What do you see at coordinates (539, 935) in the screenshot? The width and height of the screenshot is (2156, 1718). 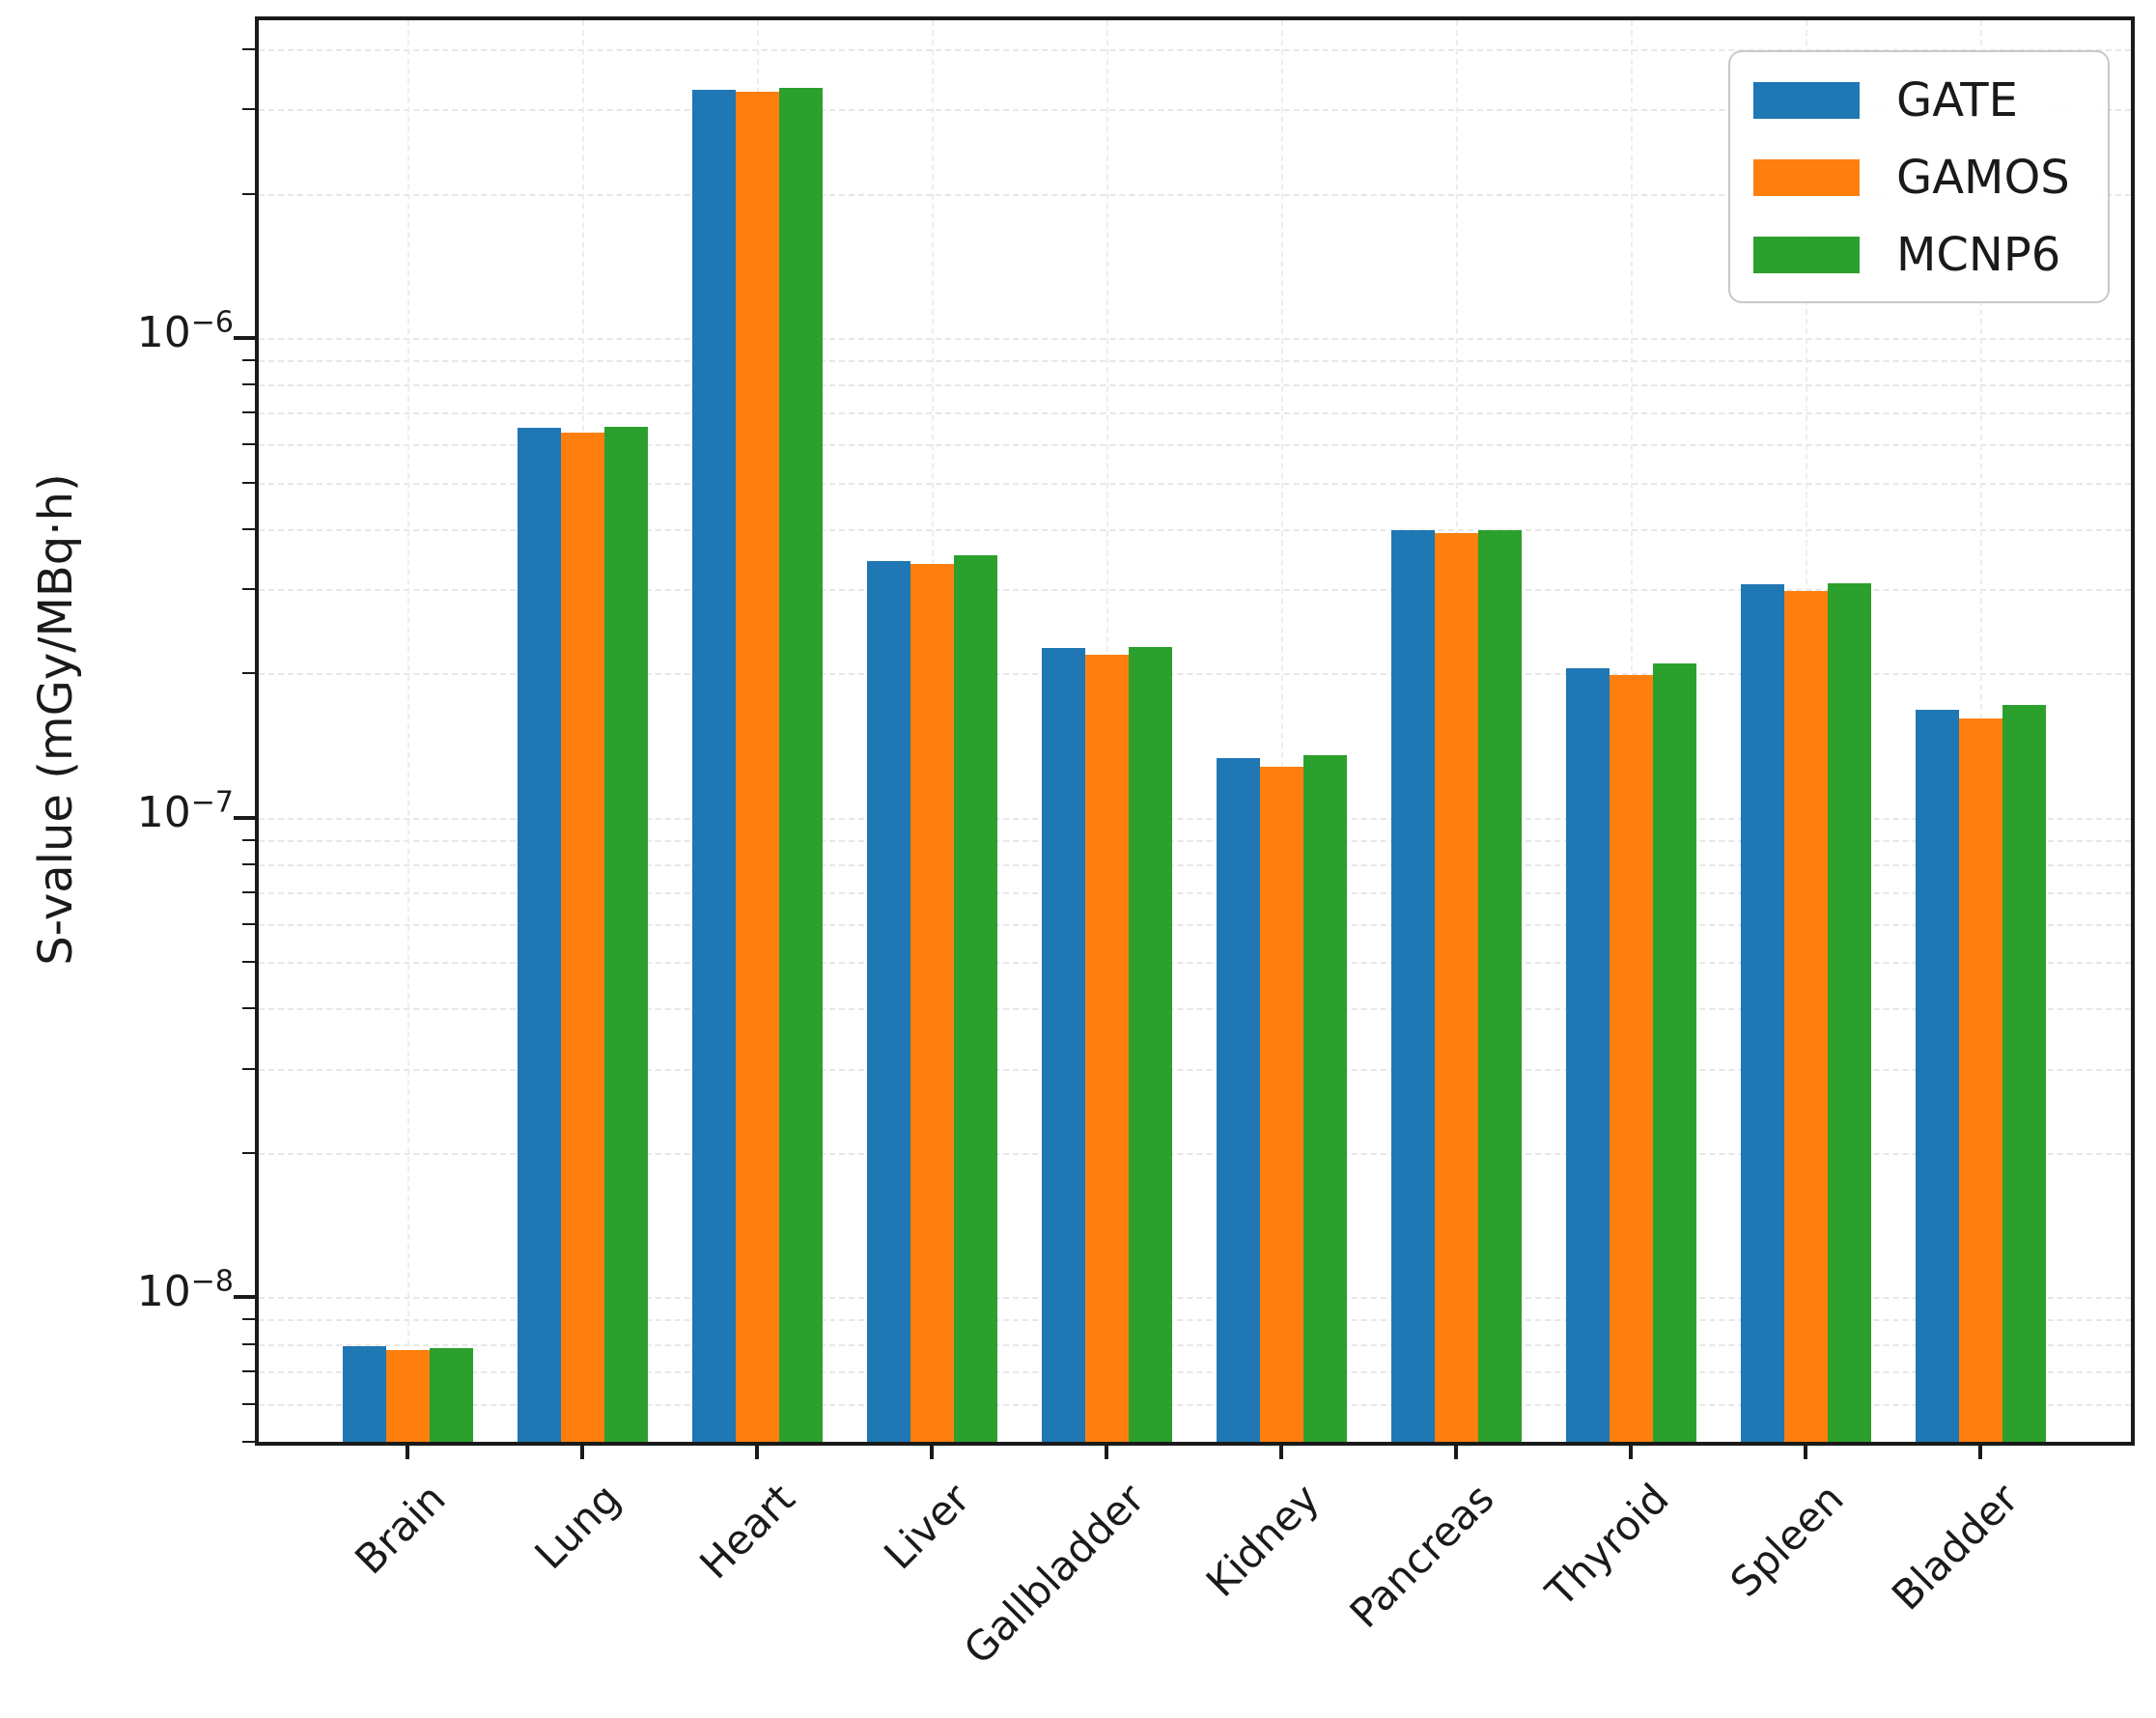 I see `bar-lung-gate` at bounding box center [539, 935].